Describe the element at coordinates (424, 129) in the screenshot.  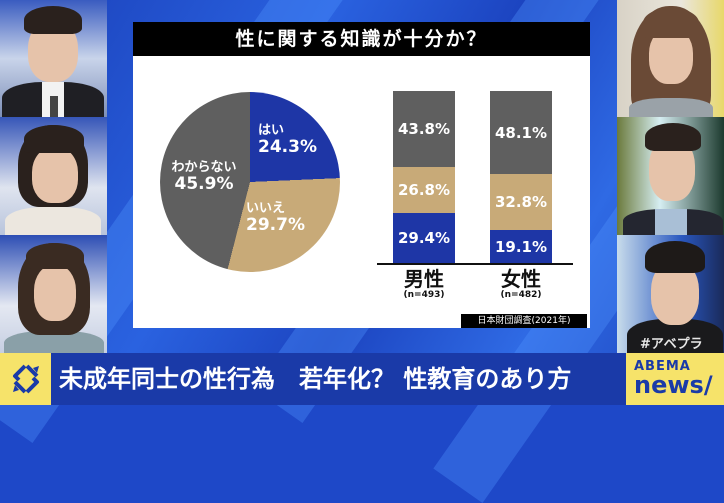
I see `bar-male-unknown: 43.8%` at that location.